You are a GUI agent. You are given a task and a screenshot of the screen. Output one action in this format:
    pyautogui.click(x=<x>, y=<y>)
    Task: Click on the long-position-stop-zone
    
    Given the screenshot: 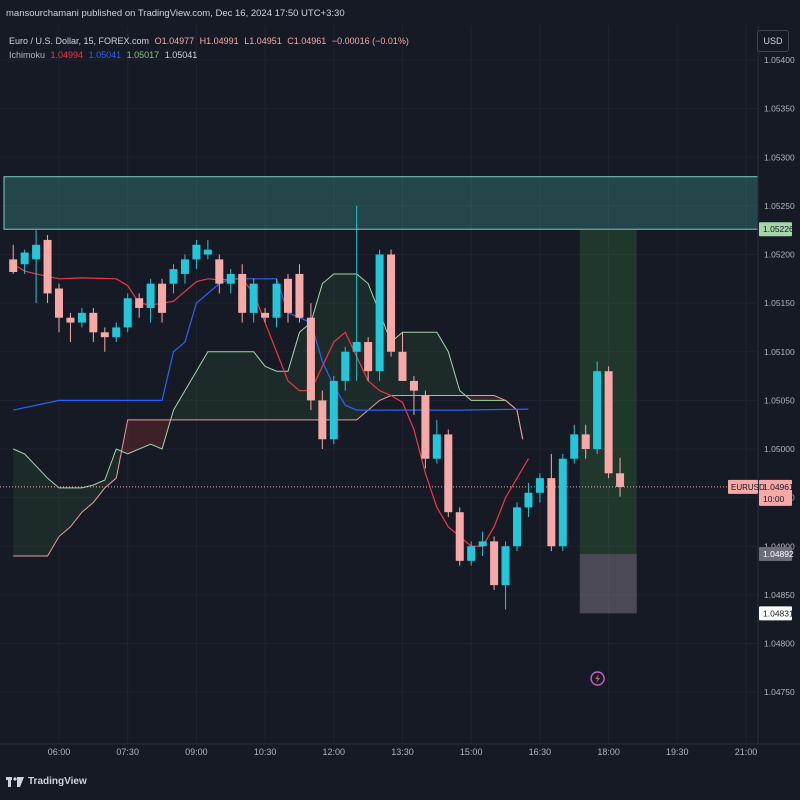 What is the action you would take?
    pyautogui.click(x=608, y=584)
    